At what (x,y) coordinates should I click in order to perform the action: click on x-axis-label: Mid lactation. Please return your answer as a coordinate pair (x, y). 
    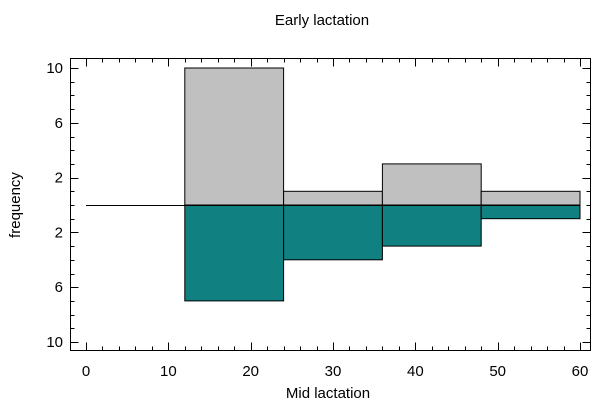
    Looking at the image, I should click on (328, 393).